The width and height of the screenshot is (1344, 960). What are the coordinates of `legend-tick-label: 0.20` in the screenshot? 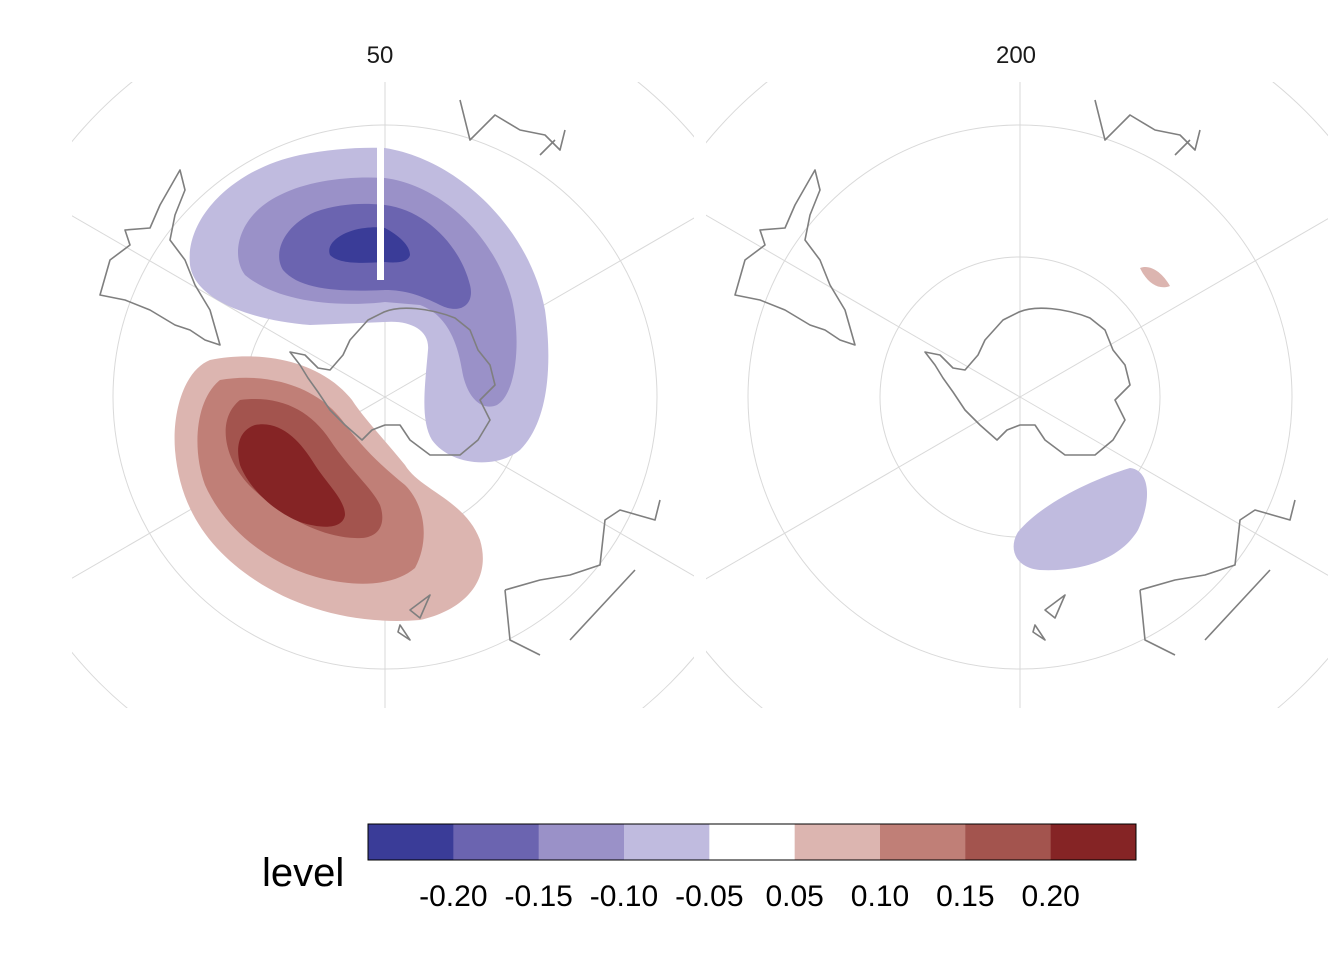 It's located at (1050, 896).